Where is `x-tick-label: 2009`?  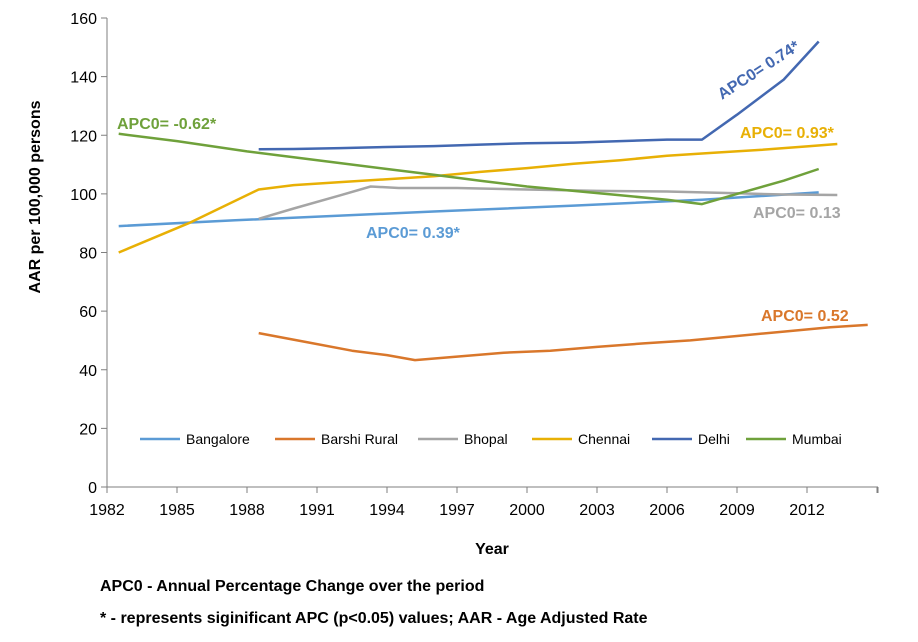 x-tick-label: 2009 is located at coordinates (737, 510).